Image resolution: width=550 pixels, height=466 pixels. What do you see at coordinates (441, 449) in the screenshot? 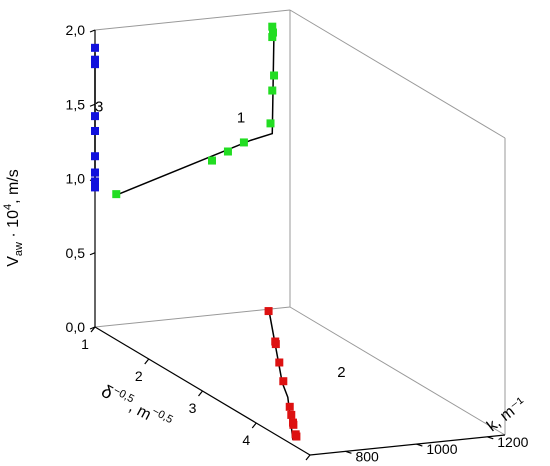
I see `k-tick-label: 1000` at bounding box center [441, 449].